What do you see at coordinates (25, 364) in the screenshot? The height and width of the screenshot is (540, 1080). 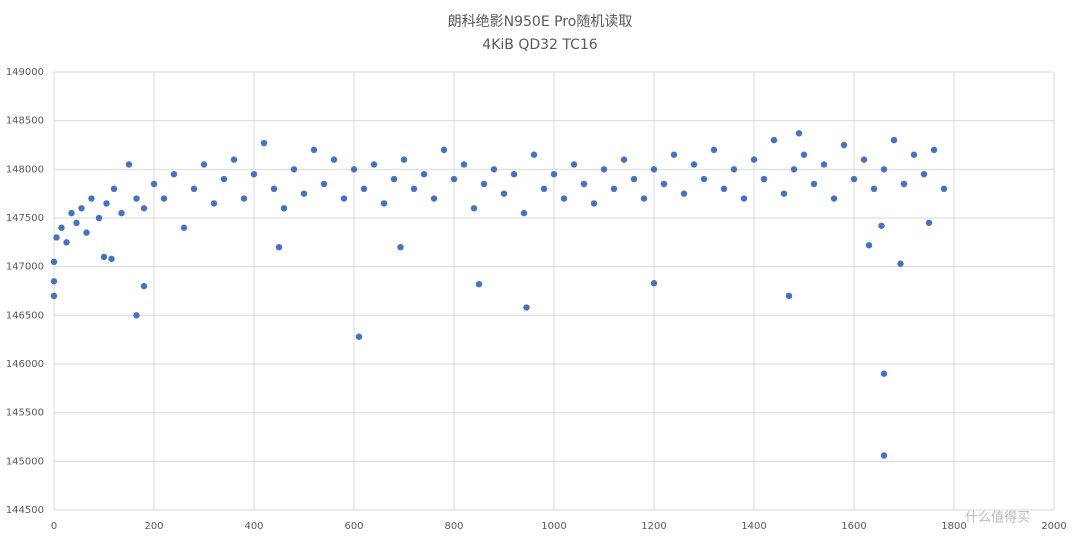 I see `y-tick-label: 146000` at bounding box center [25, 364].